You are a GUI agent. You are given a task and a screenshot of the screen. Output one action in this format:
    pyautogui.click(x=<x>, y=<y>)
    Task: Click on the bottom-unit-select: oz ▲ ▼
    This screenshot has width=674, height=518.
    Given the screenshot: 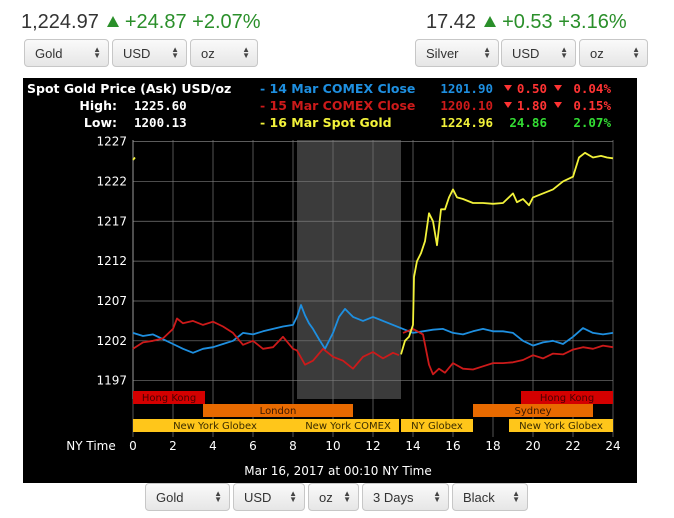 What is the action you would take?
    pyautogui.click(x=333, y=497)
    